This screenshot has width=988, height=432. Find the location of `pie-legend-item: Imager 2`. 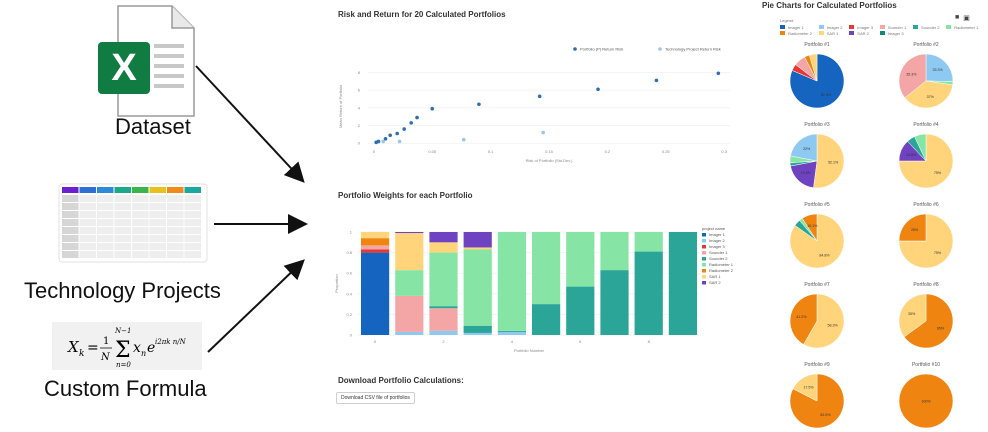

pie-legend-item: Imager 2 is located at coordinates (831, 27).